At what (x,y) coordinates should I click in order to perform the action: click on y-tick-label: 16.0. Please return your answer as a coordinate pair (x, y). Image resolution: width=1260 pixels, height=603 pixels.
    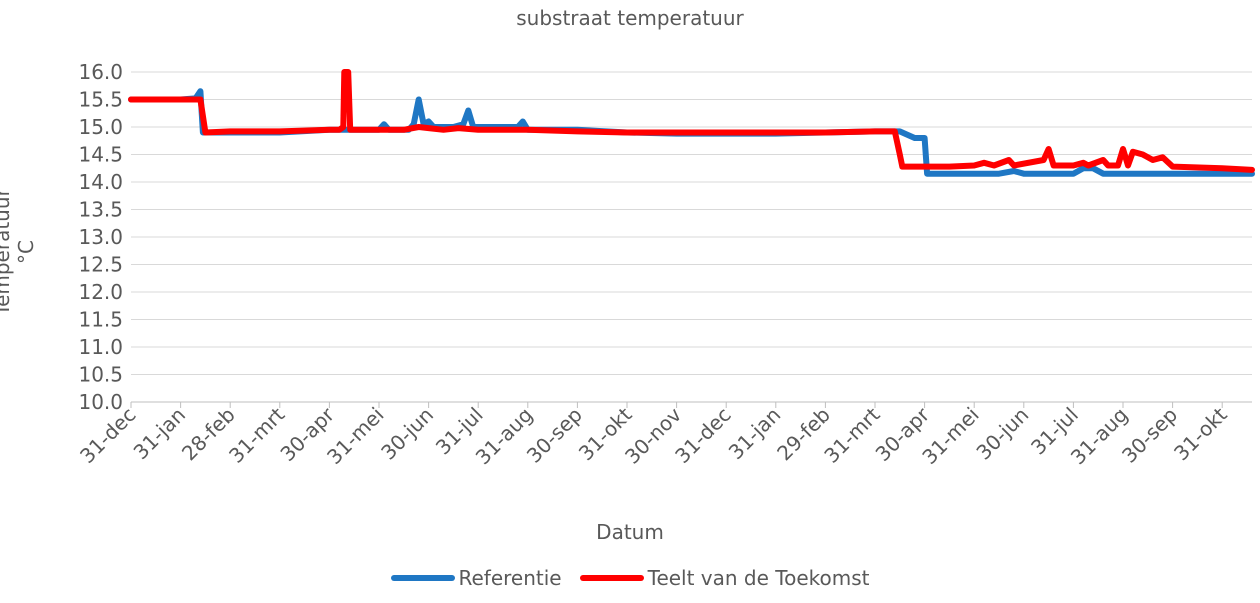
    Looking at the image, I should click on (100, 72).